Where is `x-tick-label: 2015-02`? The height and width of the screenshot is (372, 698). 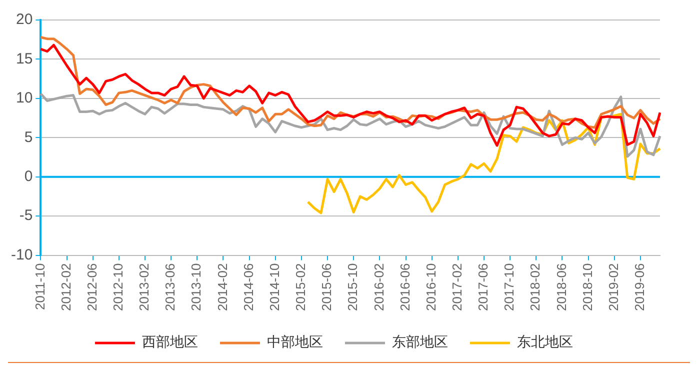 x-tick-label: 2015-02 is located at coordinates (300, 287).